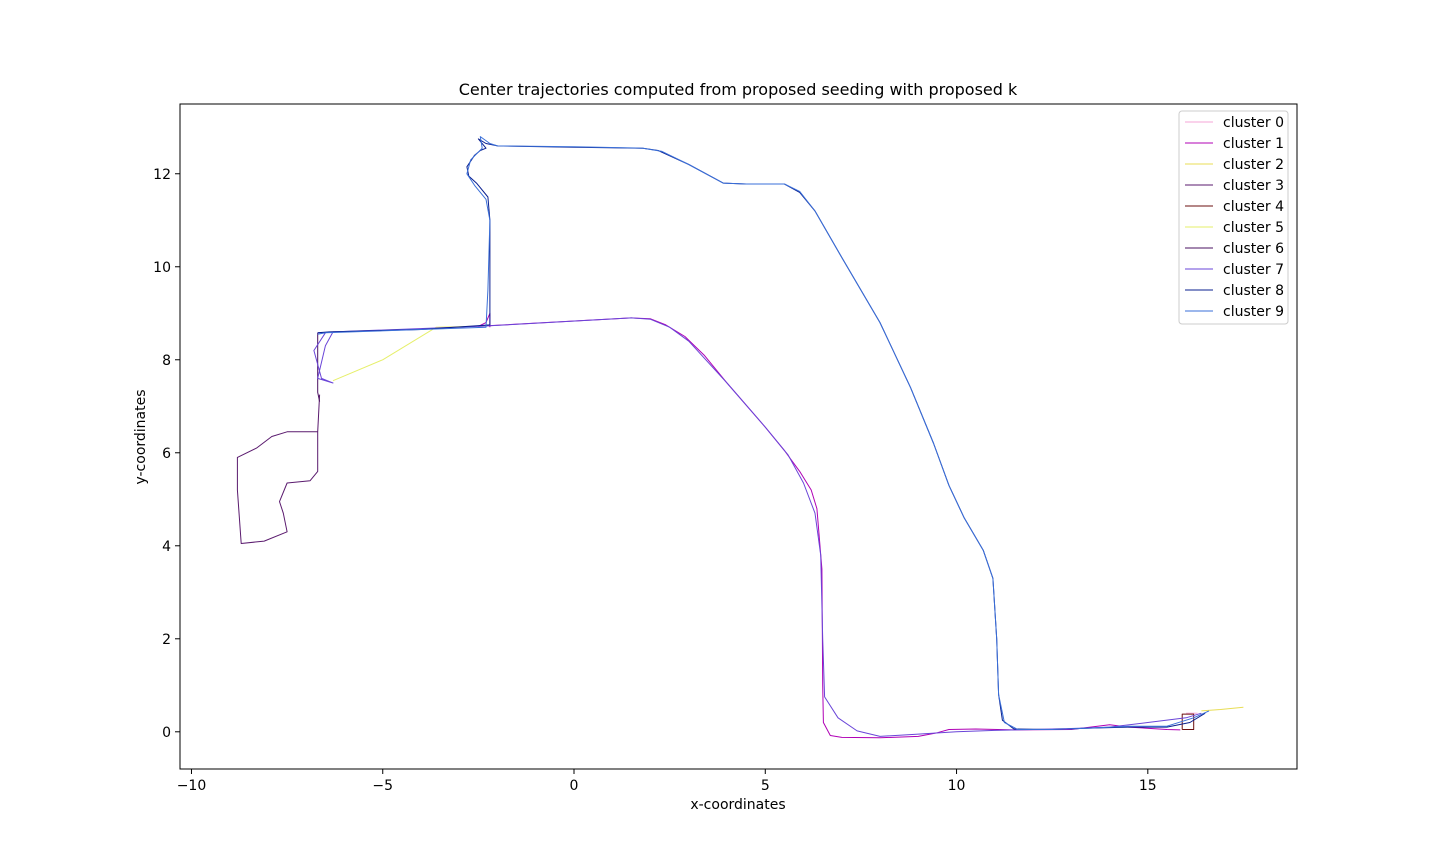 Image resolution: width=1440 pixels, height=864 pixels. What do you see at coordinates (141, 436) in the screenshot?
I see `y-axis-label: y-coordinates` at bounding box center [141, 436].